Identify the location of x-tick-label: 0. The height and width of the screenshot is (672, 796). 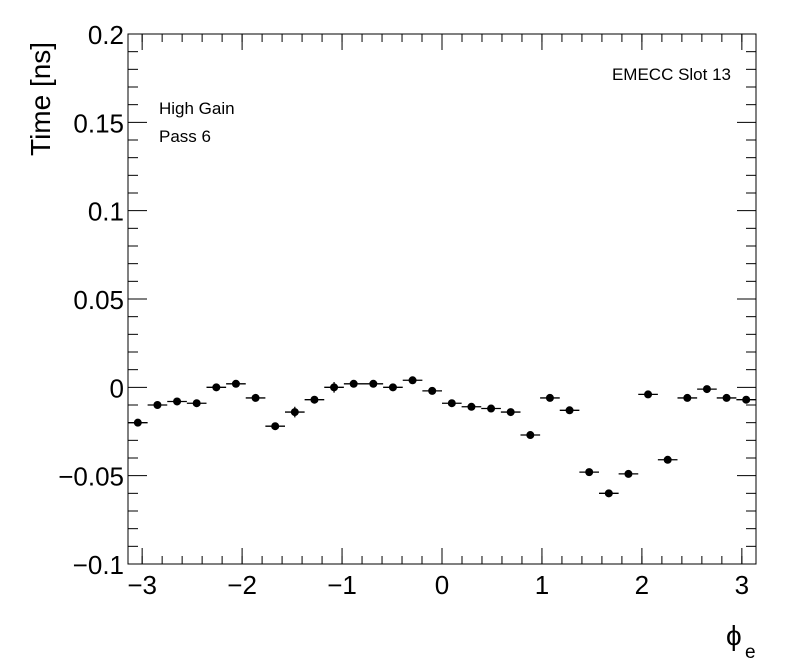
(442, 585).